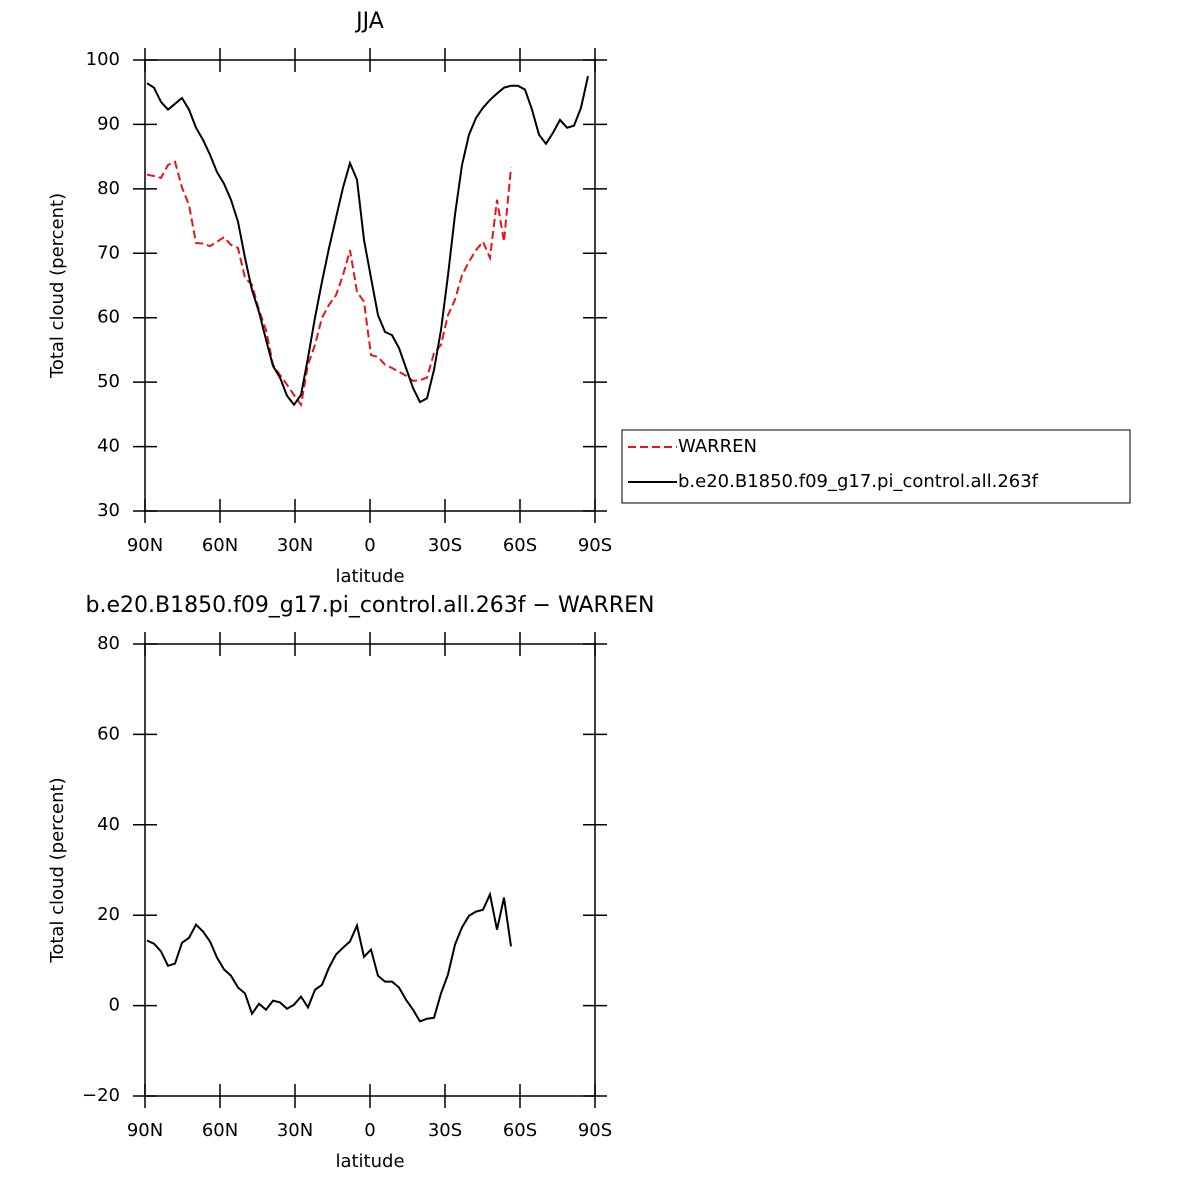 The image size is (1177, 1179). What do you see at coordinates (108, 252) in the screenshot?
I see `y-tick-label: 70` at bounding box center [108, 252].